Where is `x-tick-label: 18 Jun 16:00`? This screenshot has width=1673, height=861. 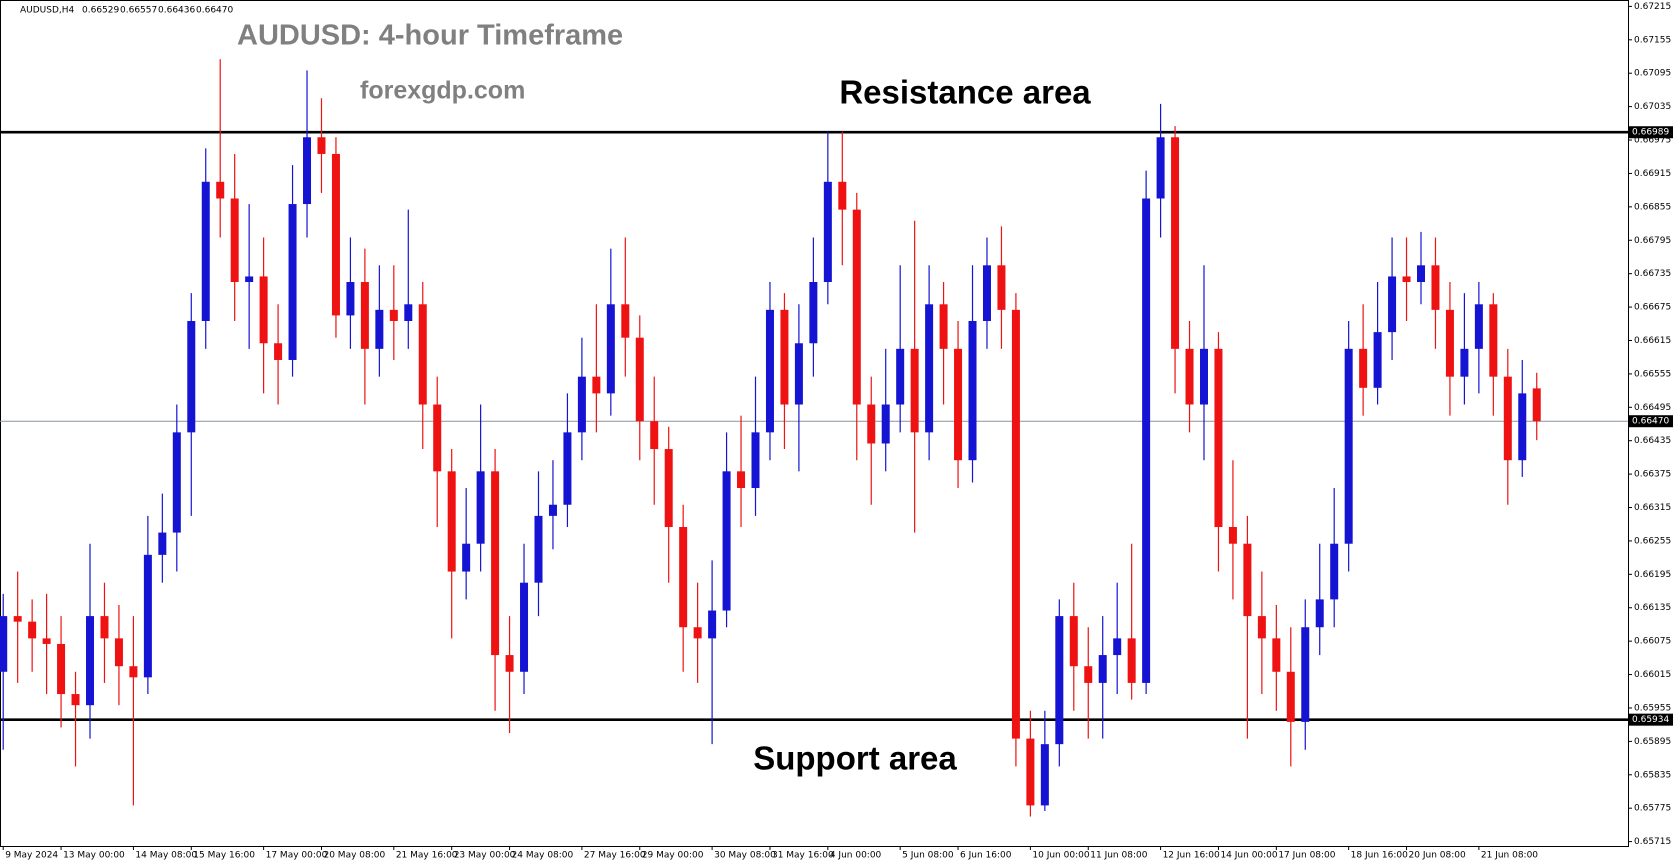 x-tick-label: 18 Jun 16:00 is located at coordinates (1379, 856).